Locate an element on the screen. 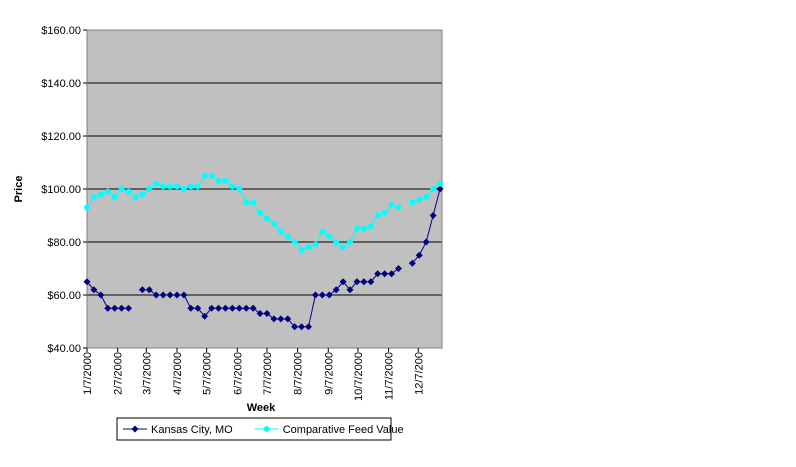 This screenshot has width=796, height=467. x-tick-label: 10/7/2000 is located at coordinates (359, 376).